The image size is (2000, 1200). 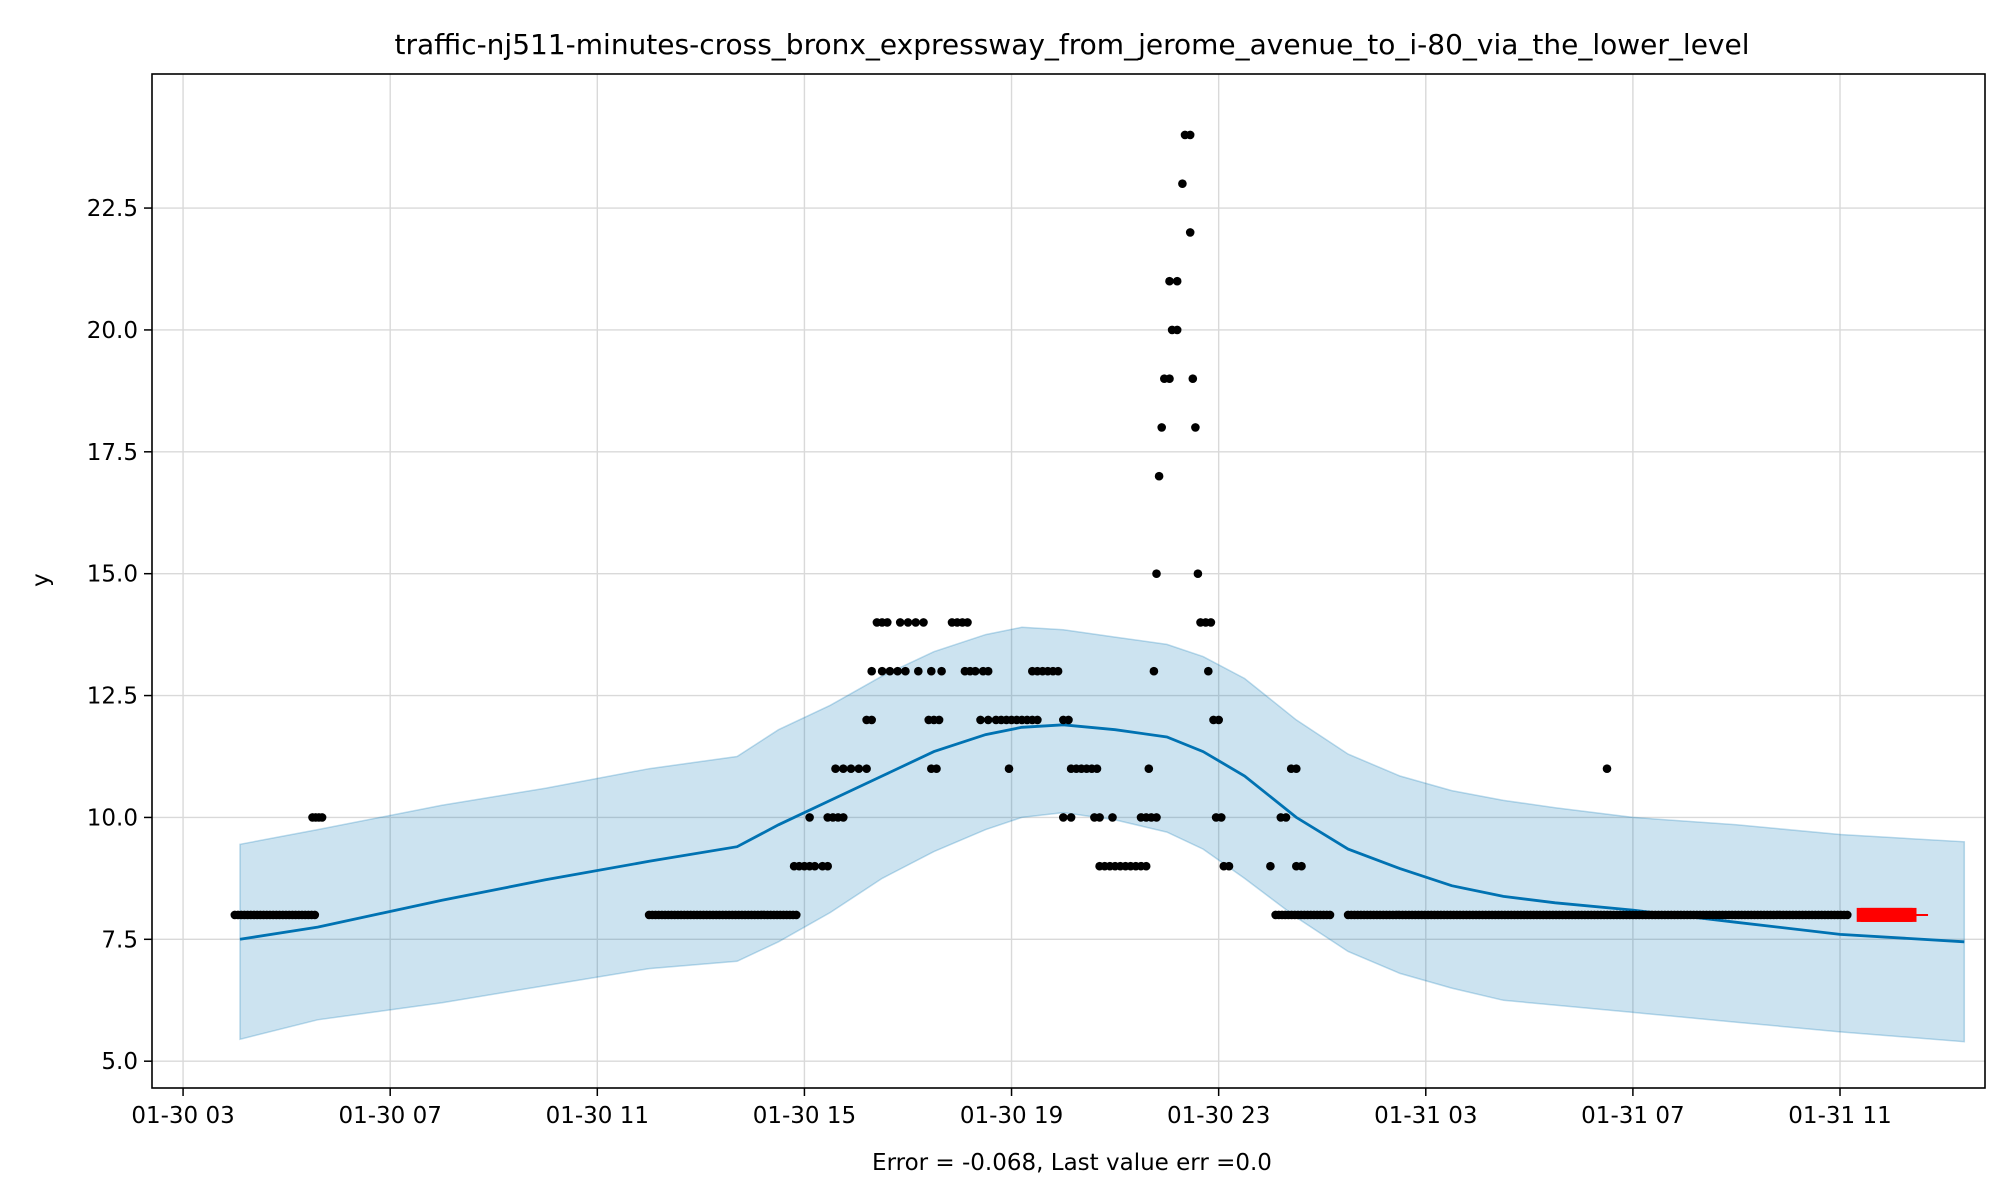 What do you see at coordinates (1632, 1116) in the screenshot?
I see `x-tick-label: 01-31 07` at bounding box center [1632, 1116].